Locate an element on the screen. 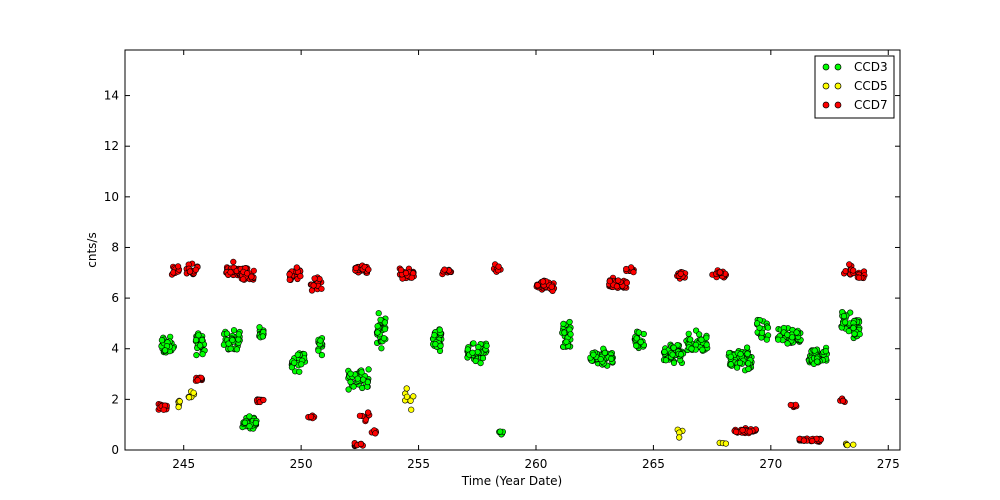 This screenshot has height=500, width=1000. legend-marker-ccd7 is located at coordinates (826, 105).